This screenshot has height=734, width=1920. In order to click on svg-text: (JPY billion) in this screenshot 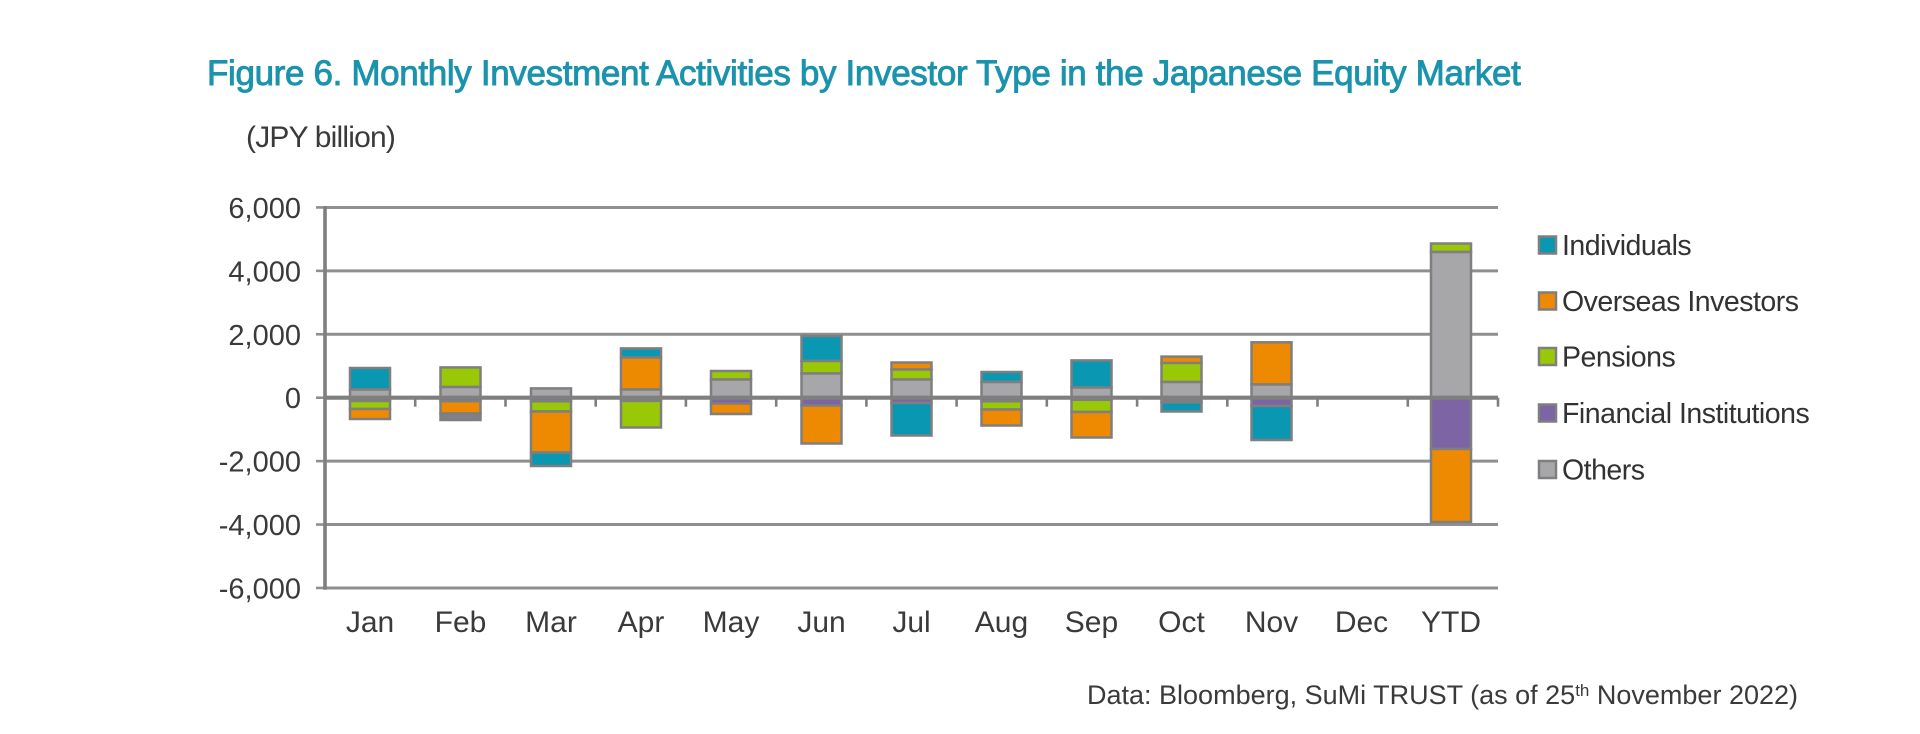, I will do `click(320, 137)`.